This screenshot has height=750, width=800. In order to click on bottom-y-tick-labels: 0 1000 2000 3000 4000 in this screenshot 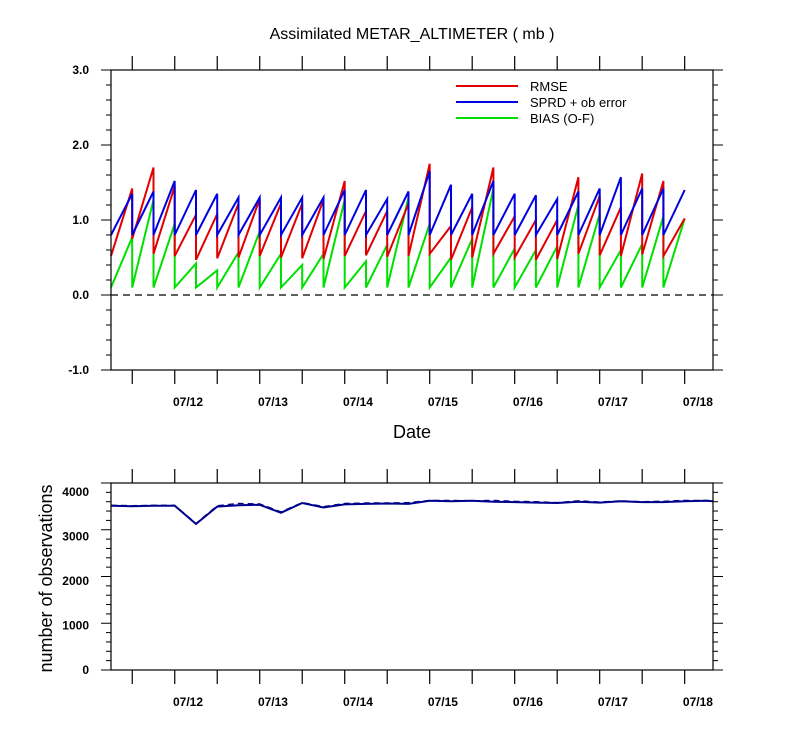, I will do `click(75, 581)`.